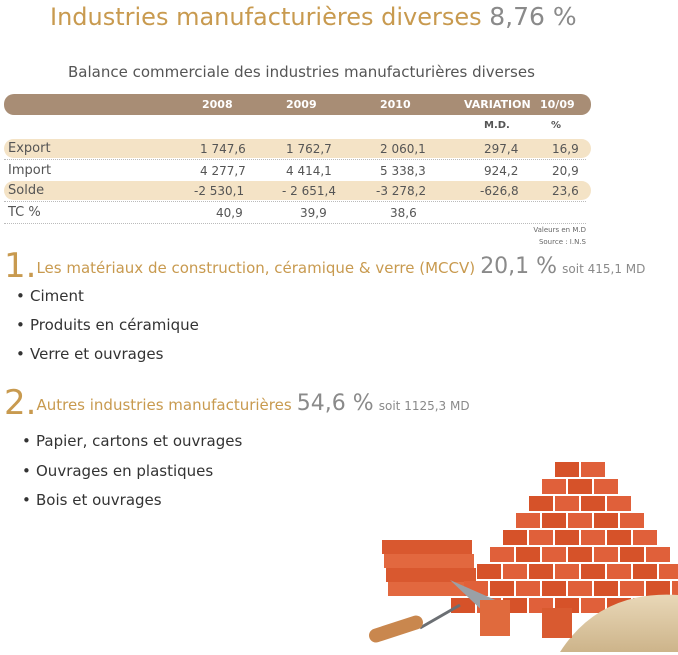 Image resolution: width=678 pixels, height=655 pixels. I want to click on row-label: Import, so click(30, 170).